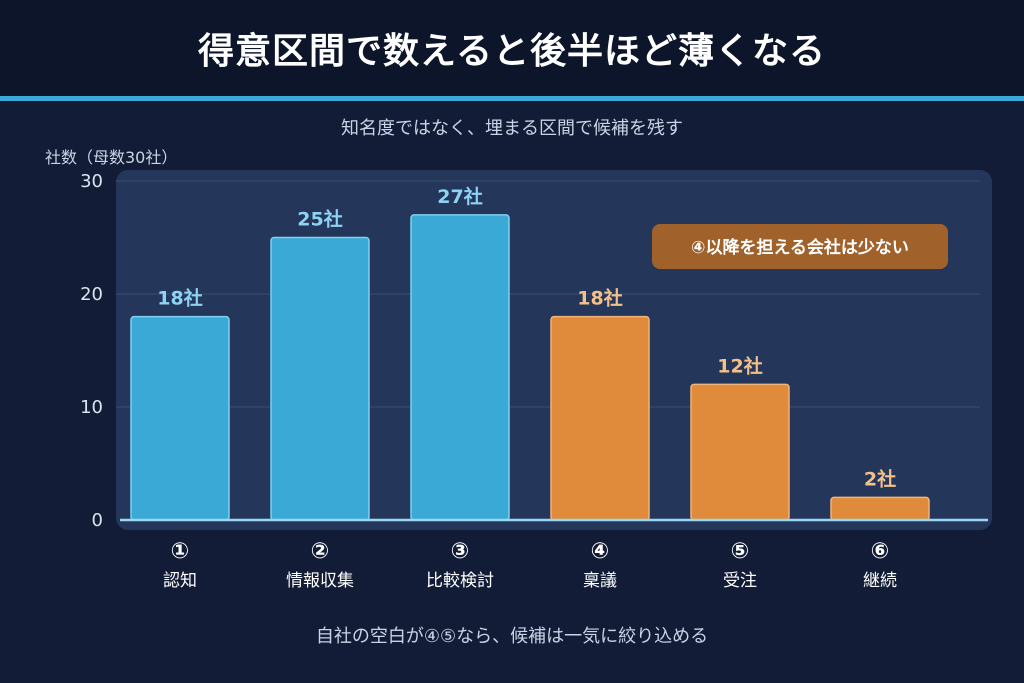 Image resolution: width=1024 pixels, height=683 pixels. Describe the element at coordinates (460, 581) in the screenshot. I see `x-category-label: 比較検討` at that location.